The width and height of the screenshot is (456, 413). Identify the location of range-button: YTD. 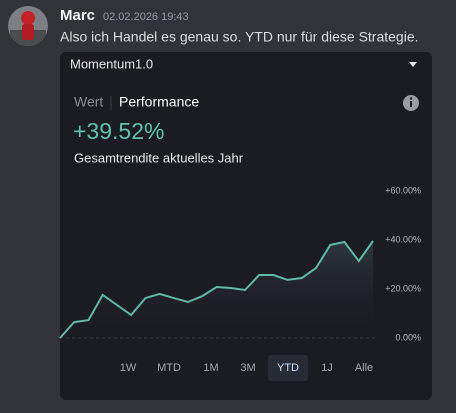
(288, 368).